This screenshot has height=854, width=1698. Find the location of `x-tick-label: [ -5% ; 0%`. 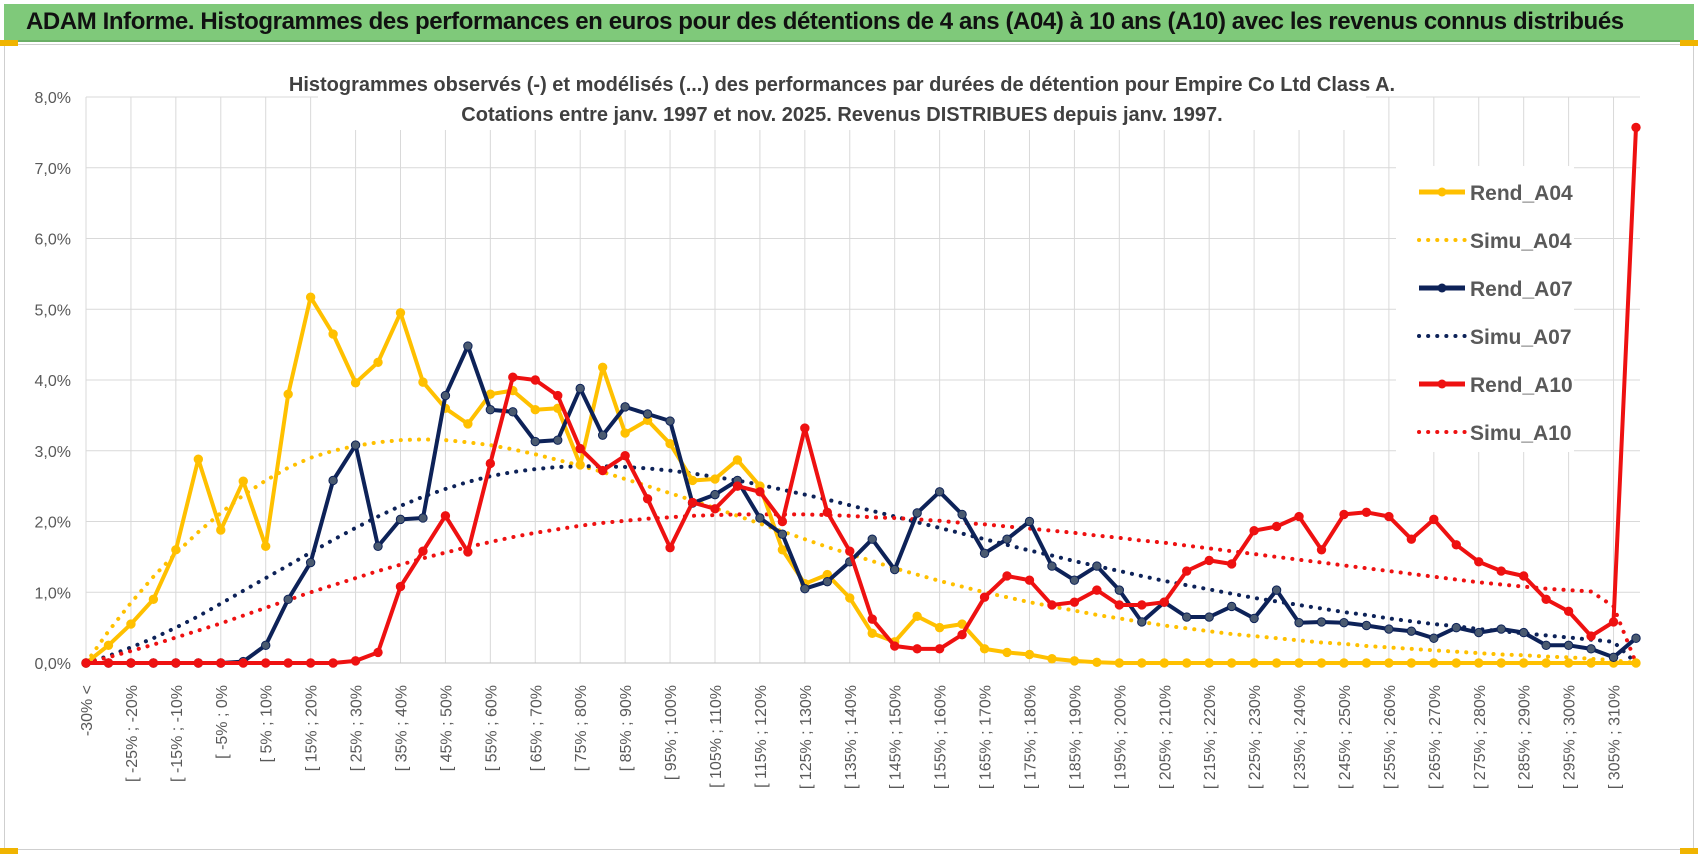

x-tick-label: [ -5% ; 0% is located at coordinates (222, 722).